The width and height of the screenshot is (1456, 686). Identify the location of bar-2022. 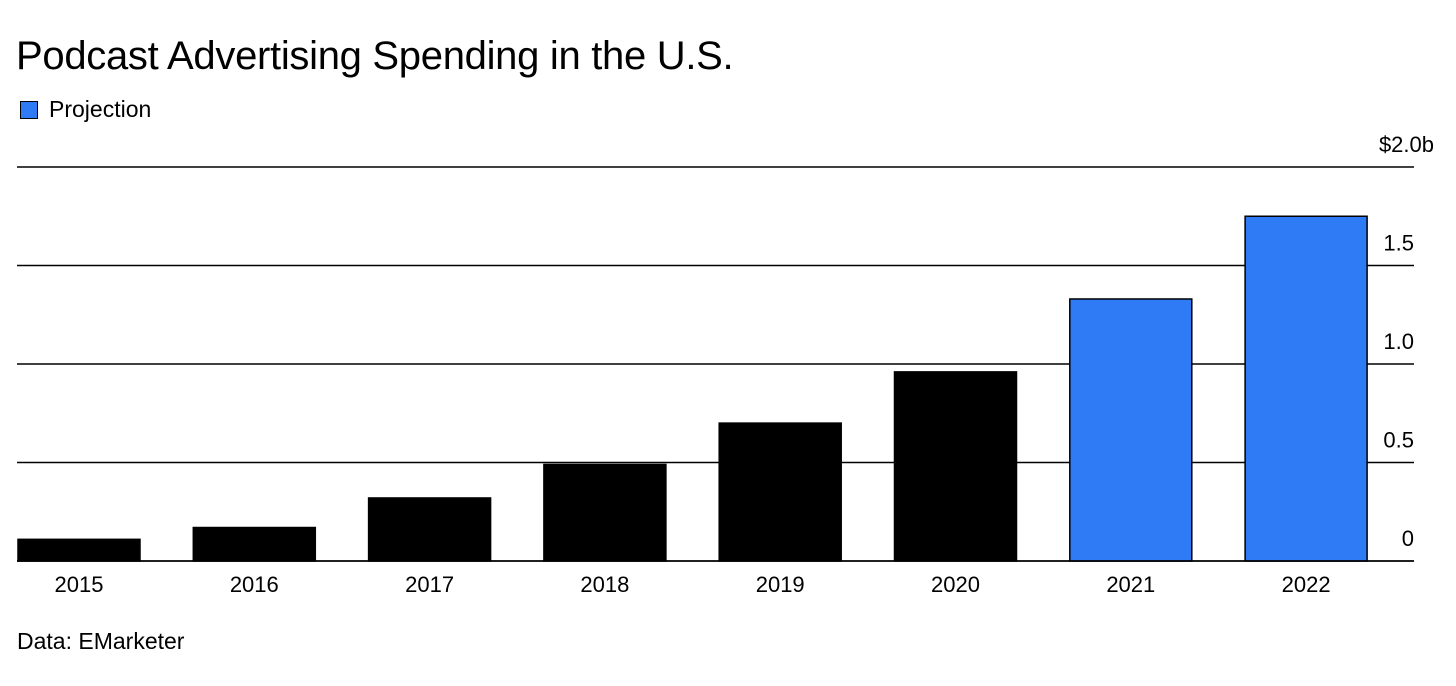
(1306, 388).